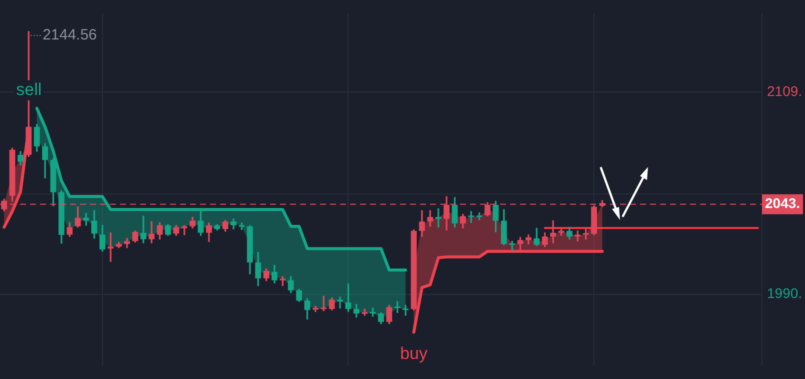 The height and width of the screenshot is (379, 805). Describe the element at coordinates (784, 90) in the screenshot. I see `y-tick-label: 2109.` at that location.